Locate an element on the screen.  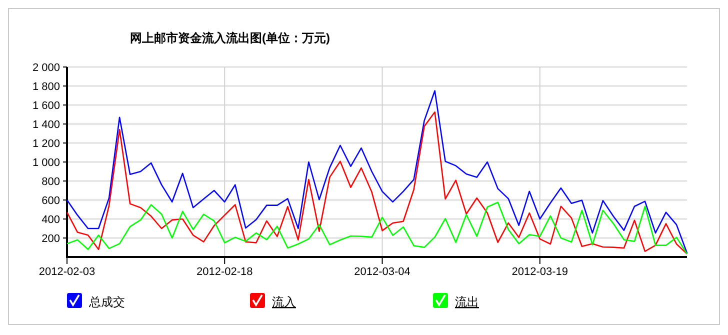
x-tick-label: 2012-03-19 is located at coordinates (540, 272).